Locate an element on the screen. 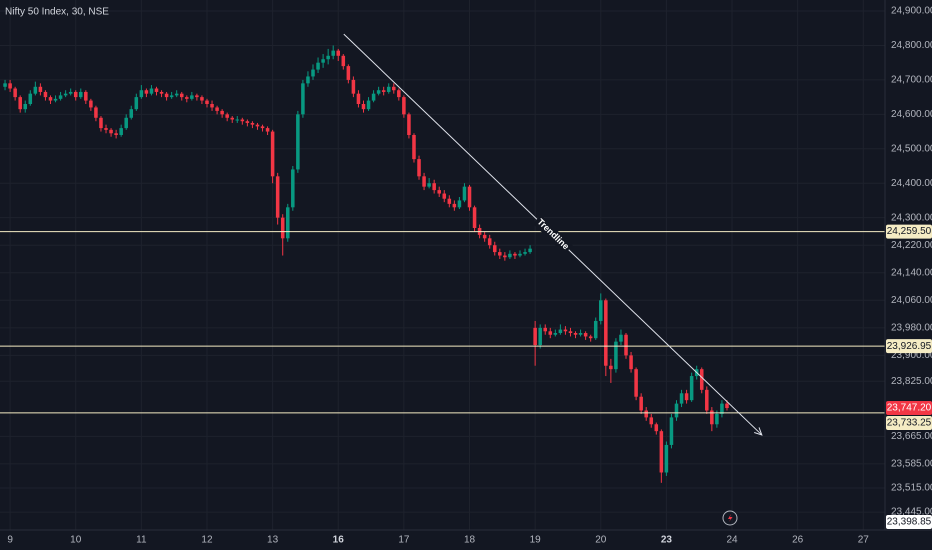 The height and width of the screenshot is (550, 932). alert-icon-circle is located at coordinates (730, 518).